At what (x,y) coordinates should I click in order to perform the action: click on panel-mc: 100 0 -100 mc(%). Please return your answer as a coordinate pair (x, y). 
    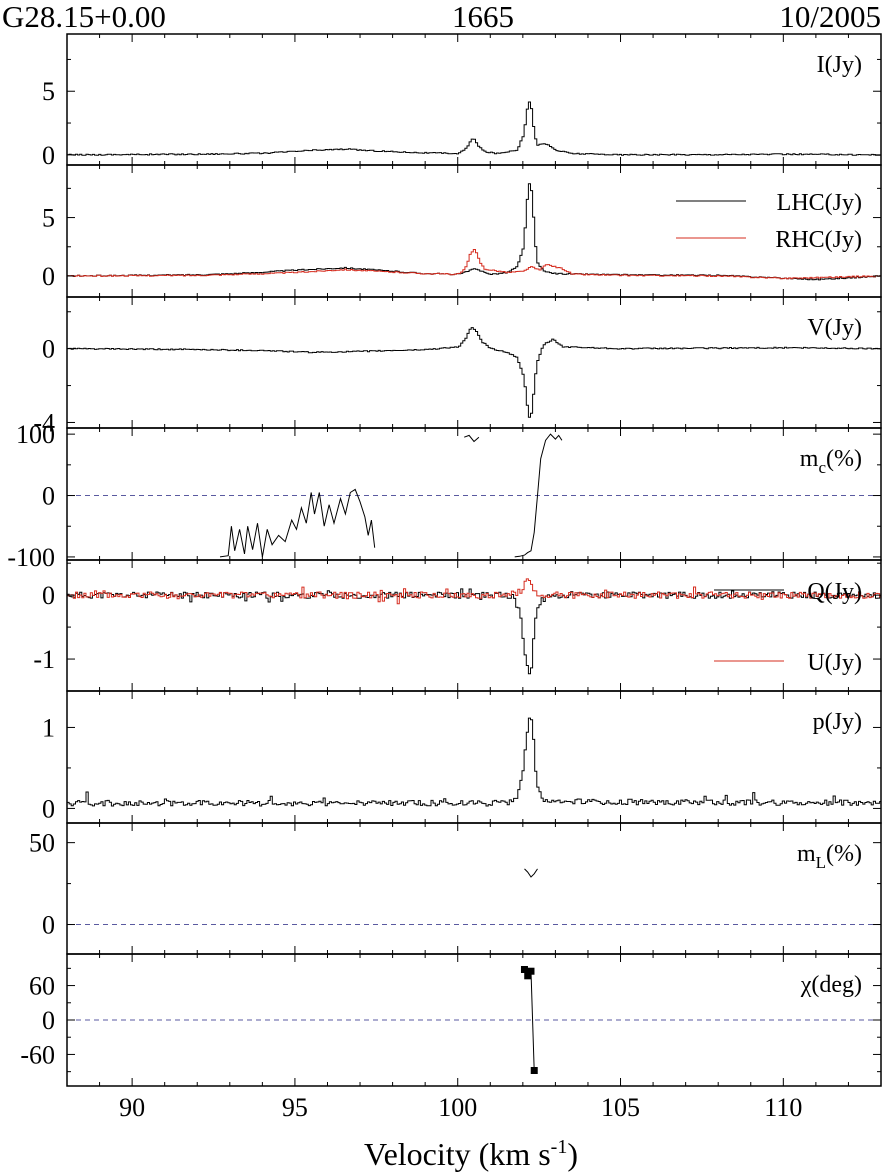
    Looking at the image, I should click on (444, 496).